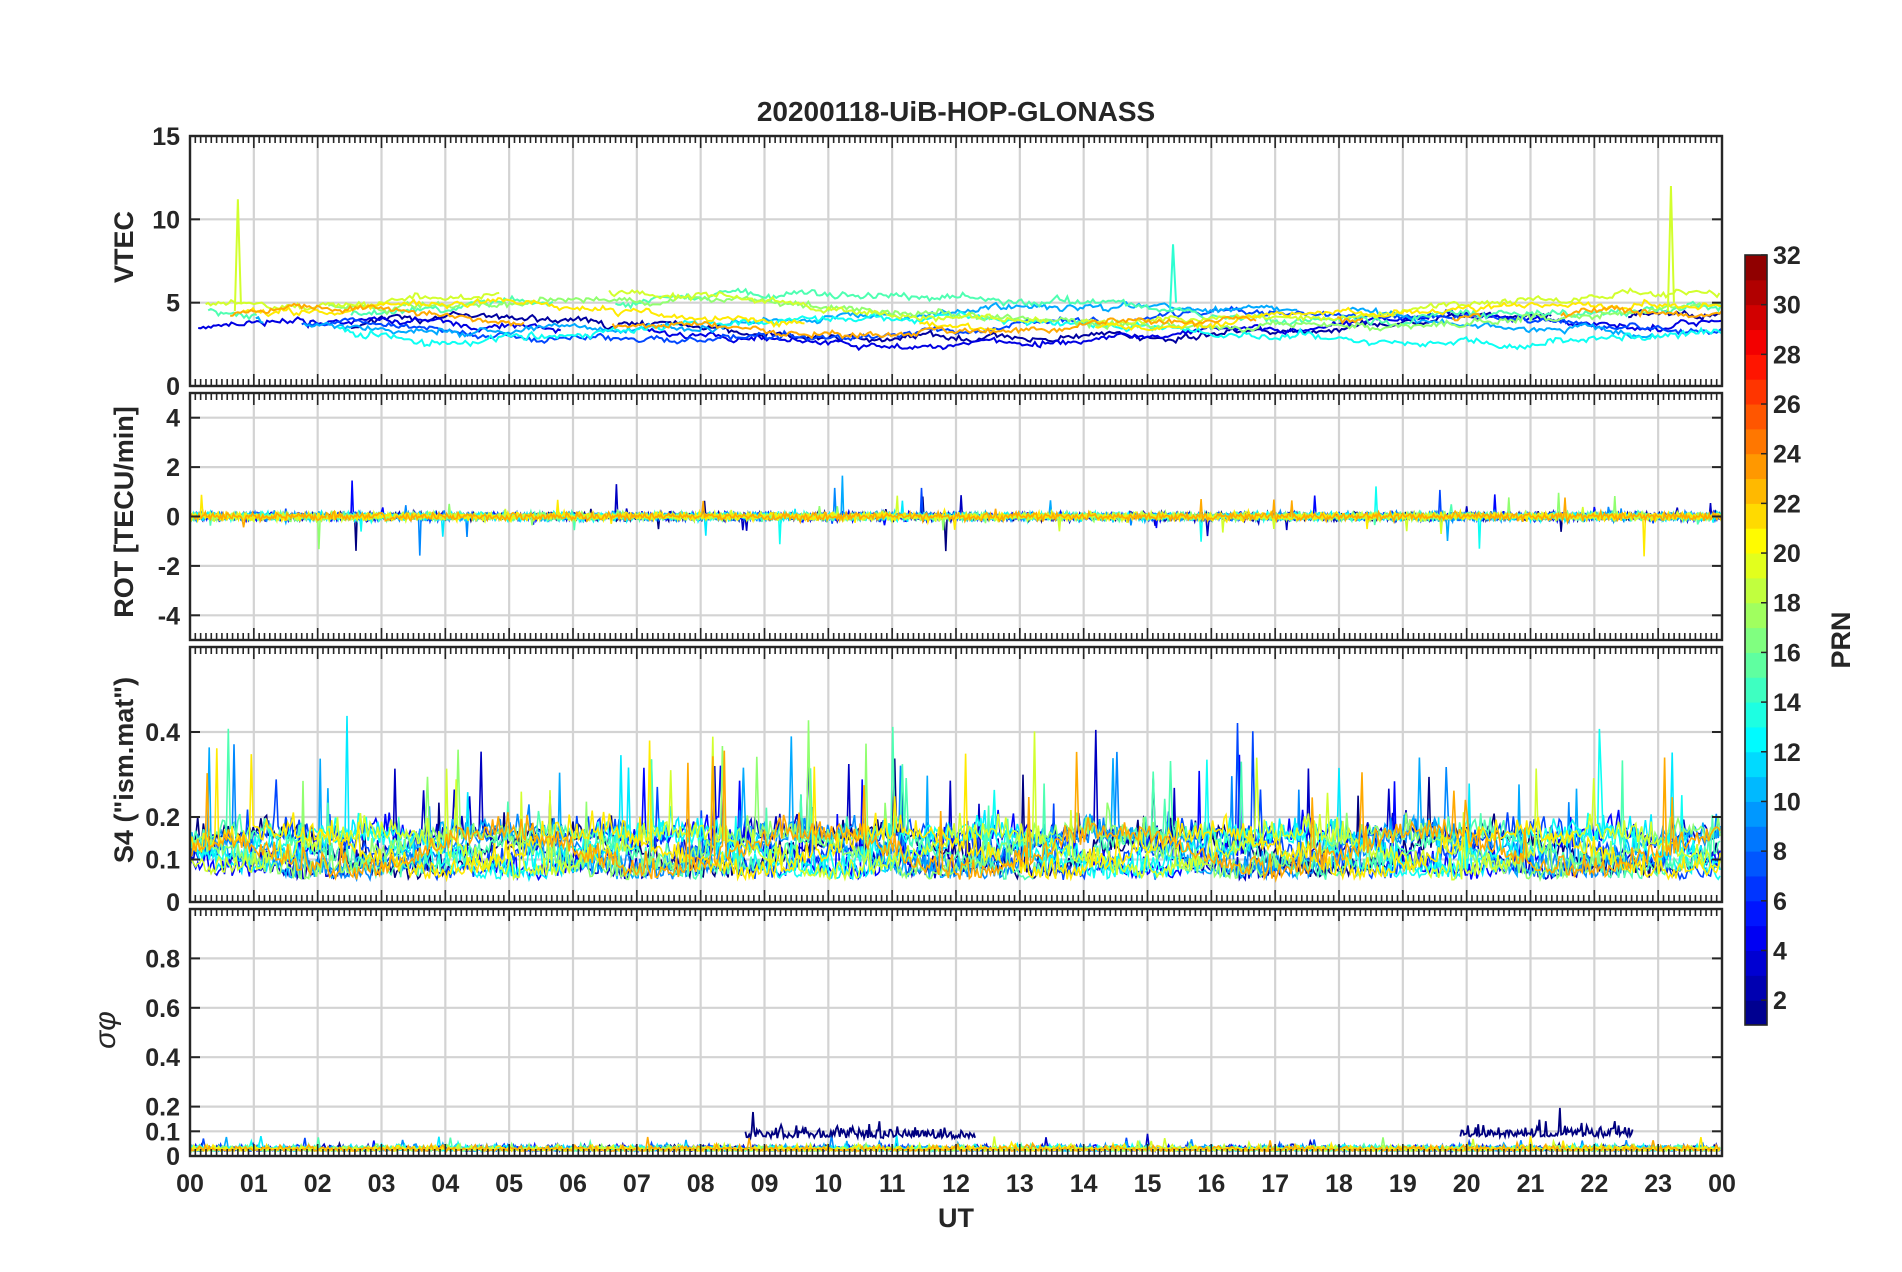 The image size is (1902, 1272). I want to click on y-tick-label: 0.2, so click(162, 1108).